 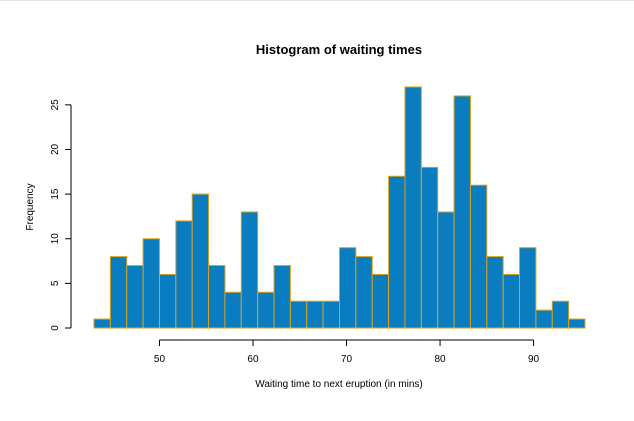 What do you see at coordinates (55, 149) in the screenshot?
I see `y-tick-label: 20` at bounding box center [55, 149].